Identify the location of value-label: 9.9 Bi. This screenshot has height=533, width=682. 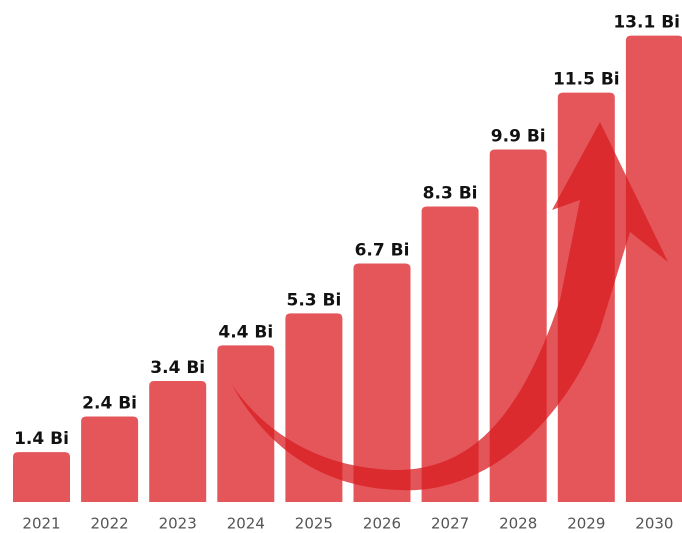
(518, 137).